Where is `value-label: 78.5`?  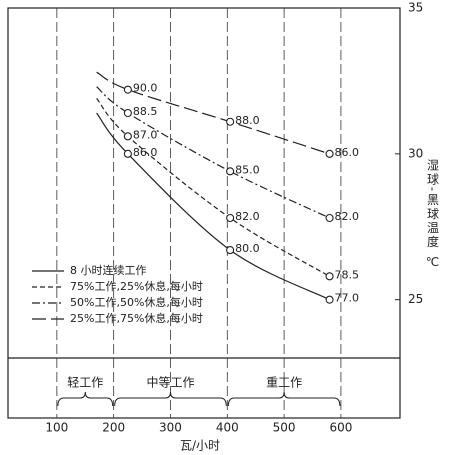
value-label: 78.5 is located at coordinates (347, 274).